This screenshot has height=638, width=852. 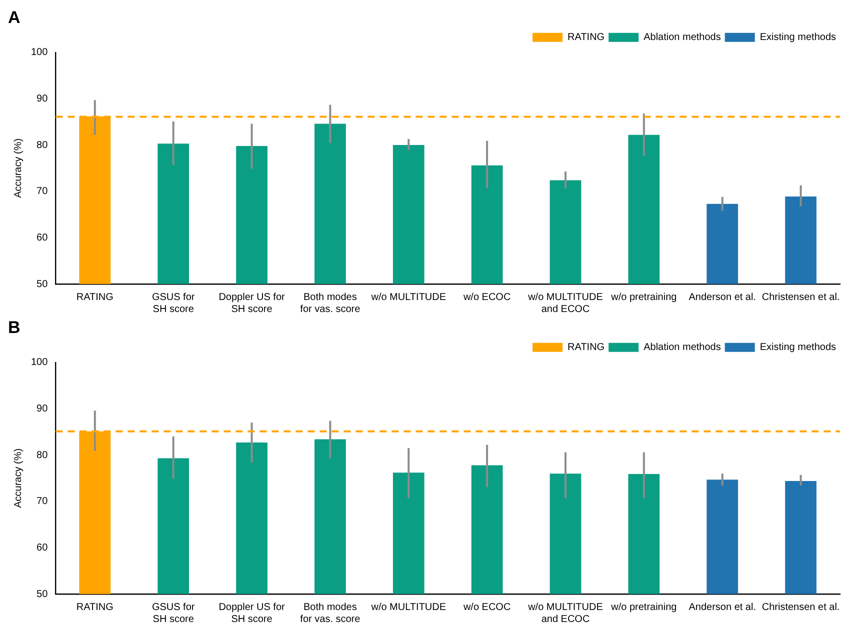 What do you see at coordinates (14, 17) in the screenshot?
I see `chart-title: A` at bounding box center [14, 17].